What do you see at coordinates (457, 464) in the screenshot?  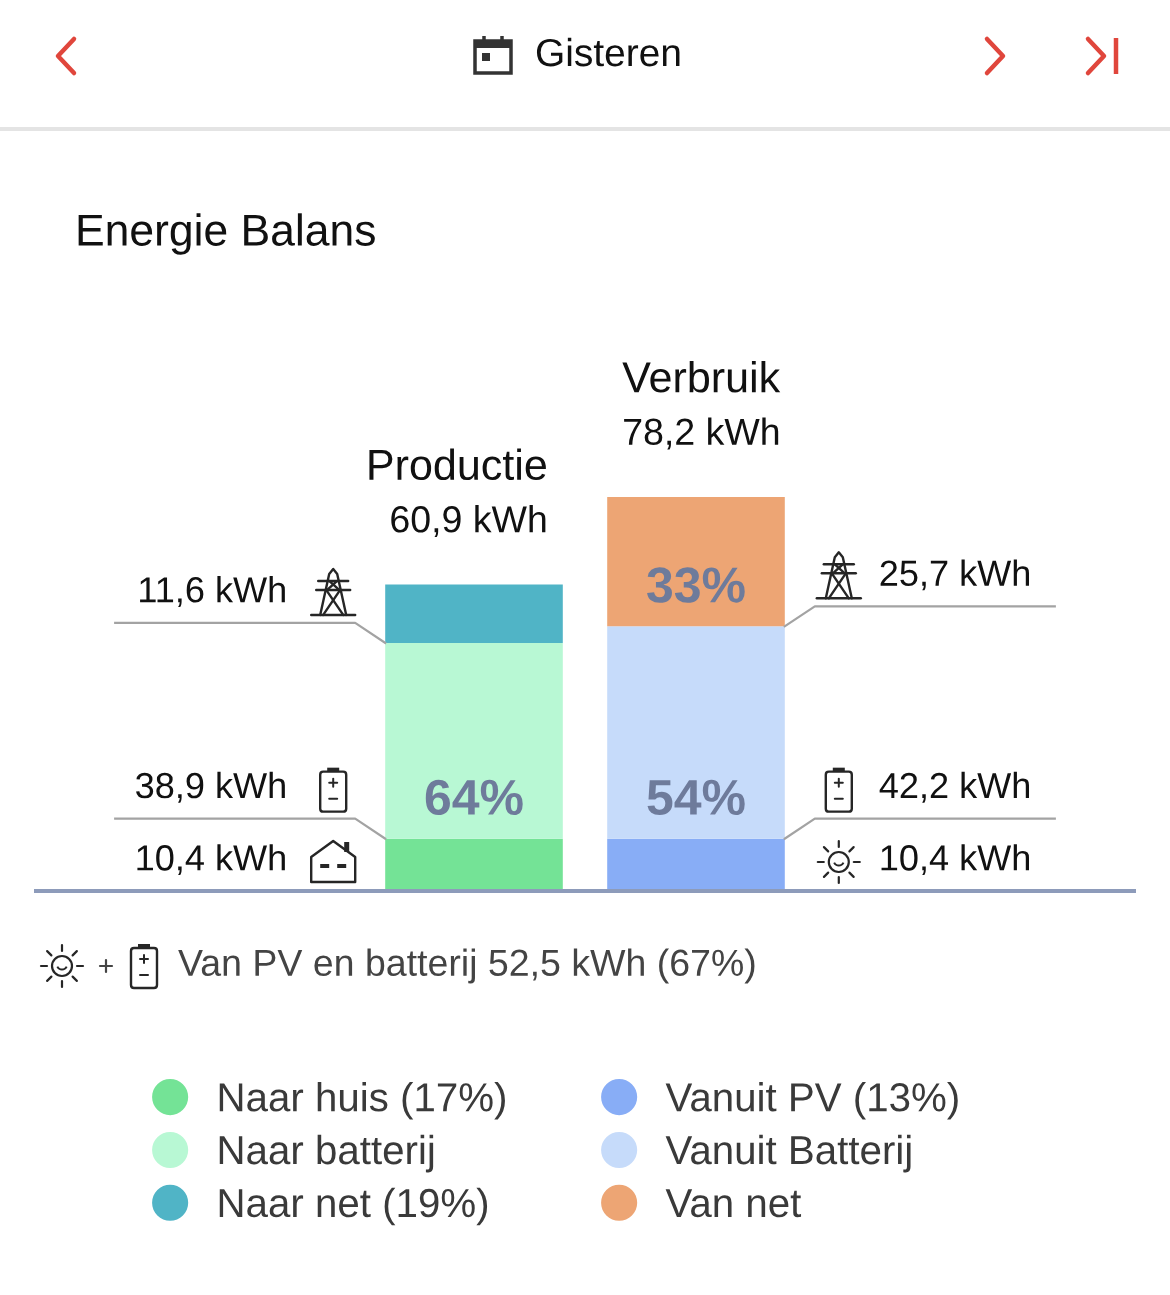 I see `x-tick-label: Productie` at bounding box center [457, 464].